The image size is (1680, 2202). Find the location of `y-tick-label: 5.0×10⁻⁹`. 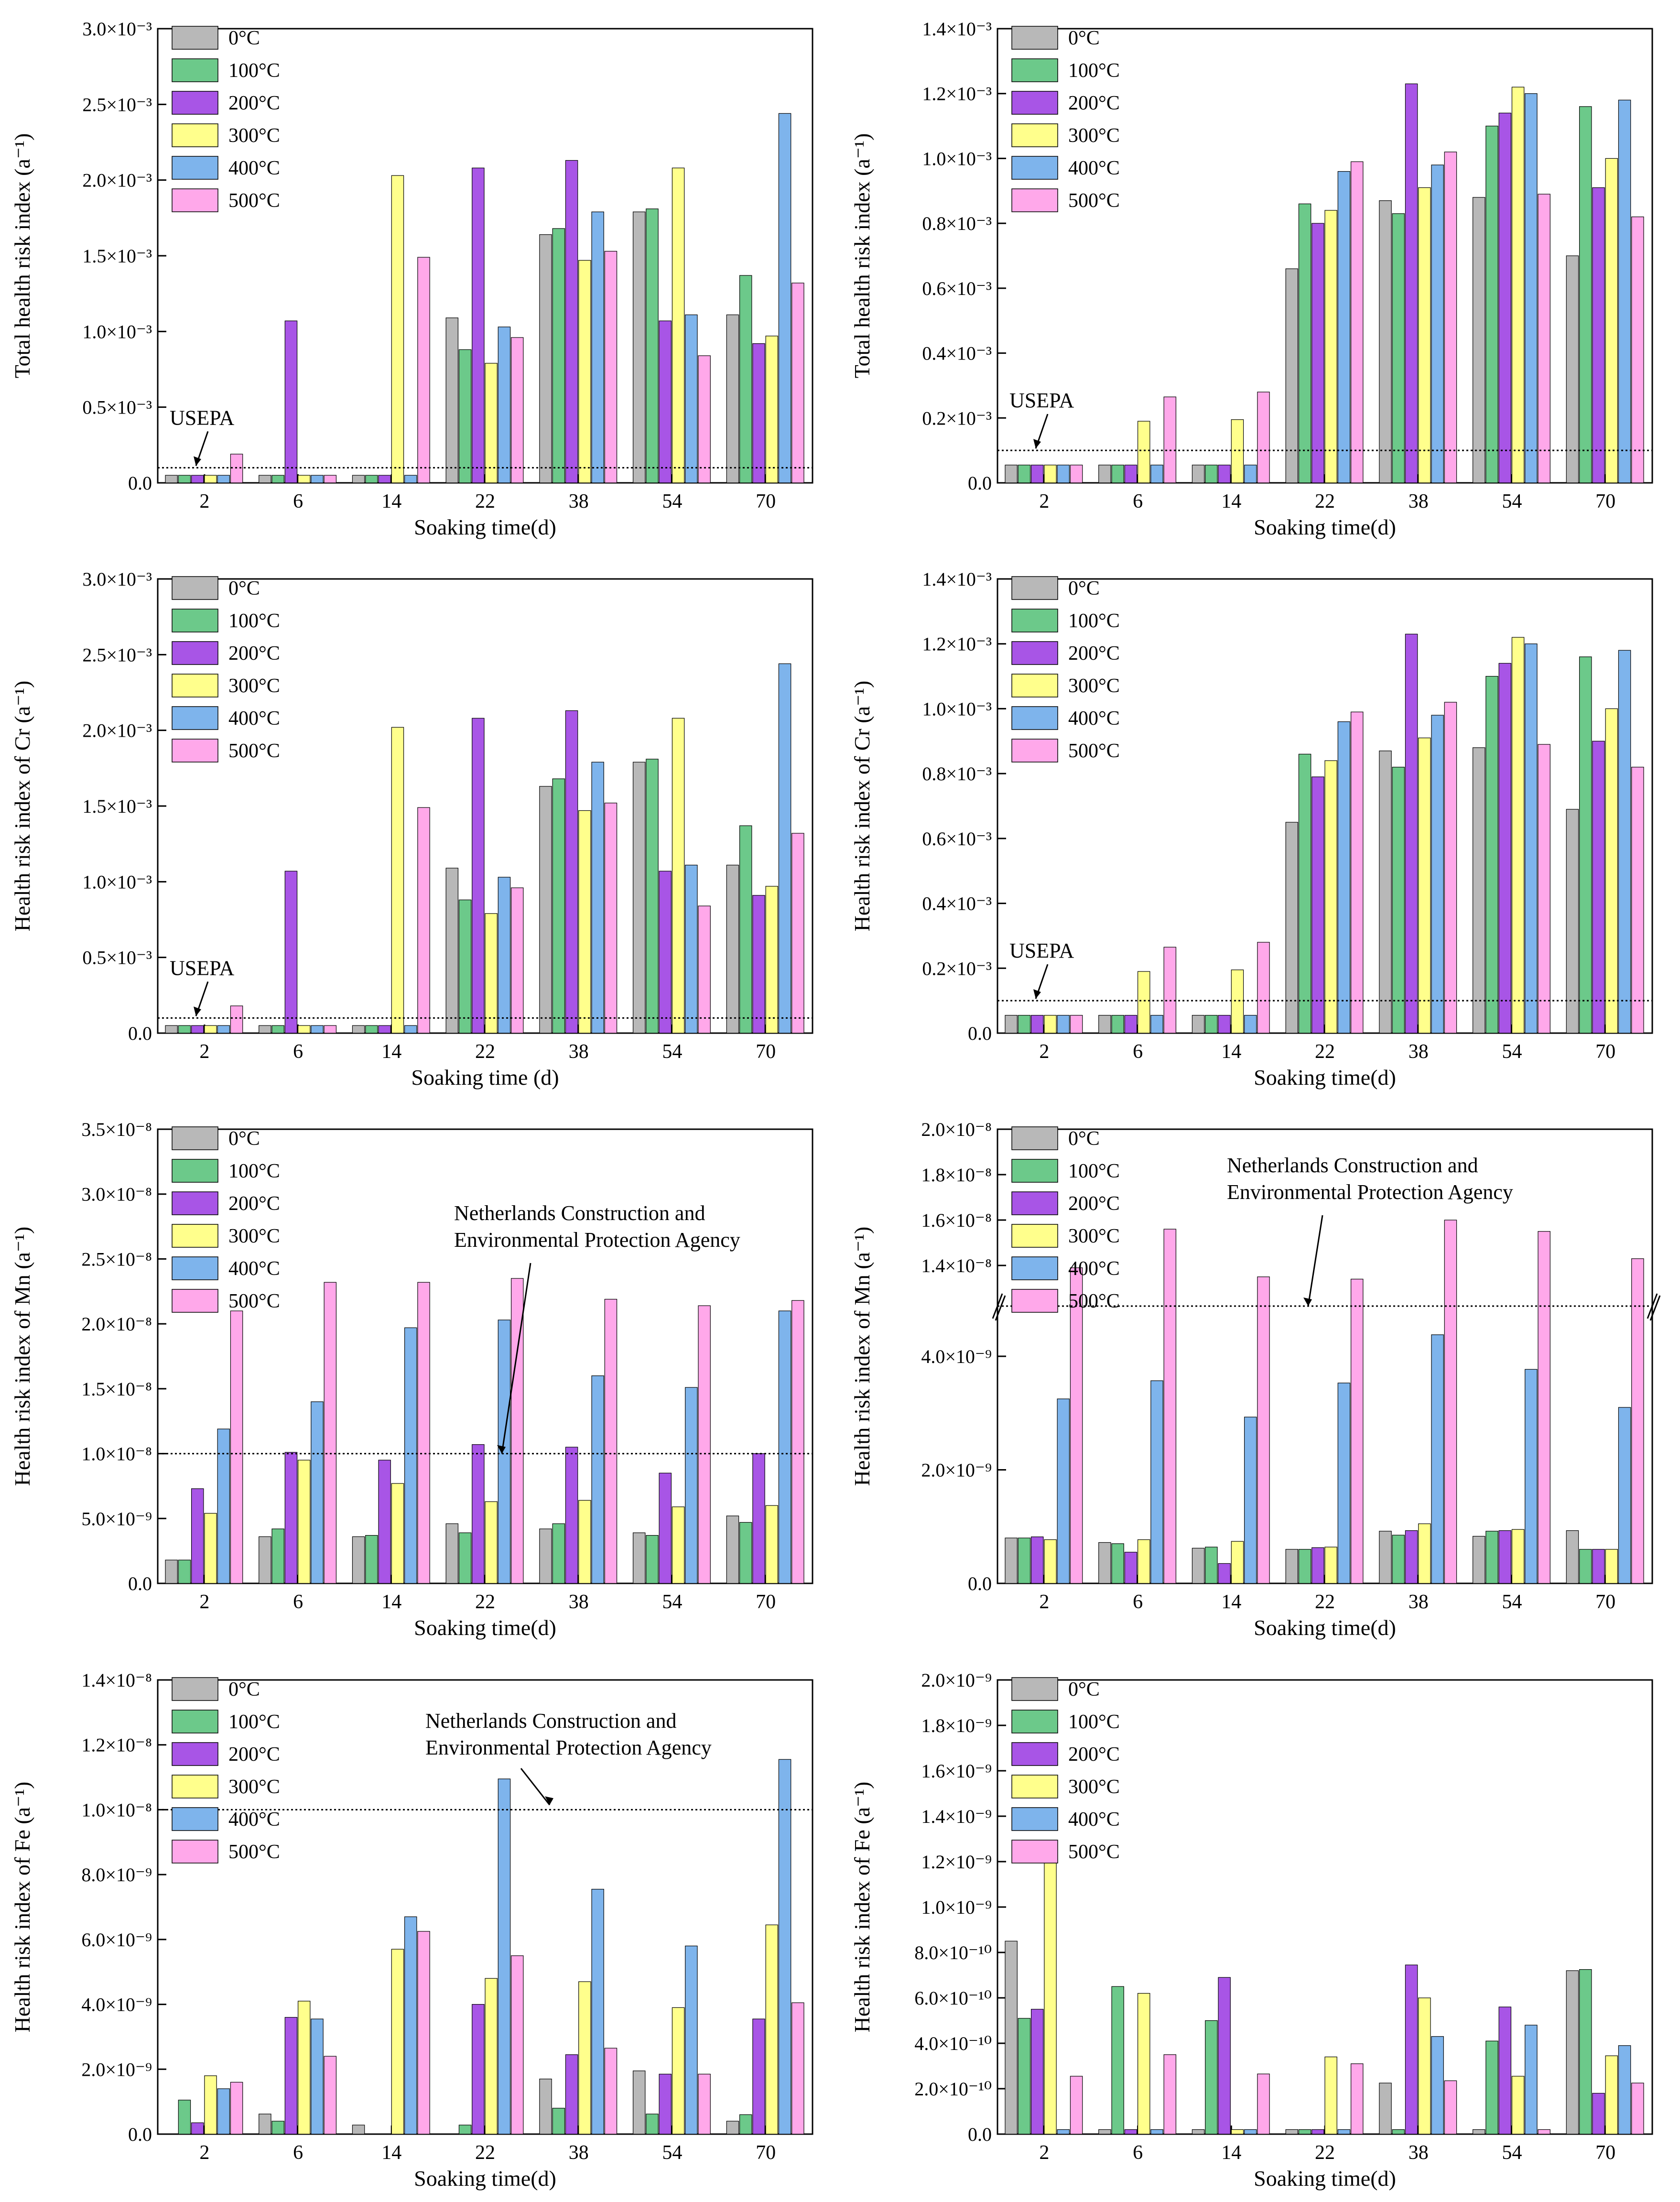

y-tick-label: 5.0×10⁻⁹ is located at coordinates (116, 1518).